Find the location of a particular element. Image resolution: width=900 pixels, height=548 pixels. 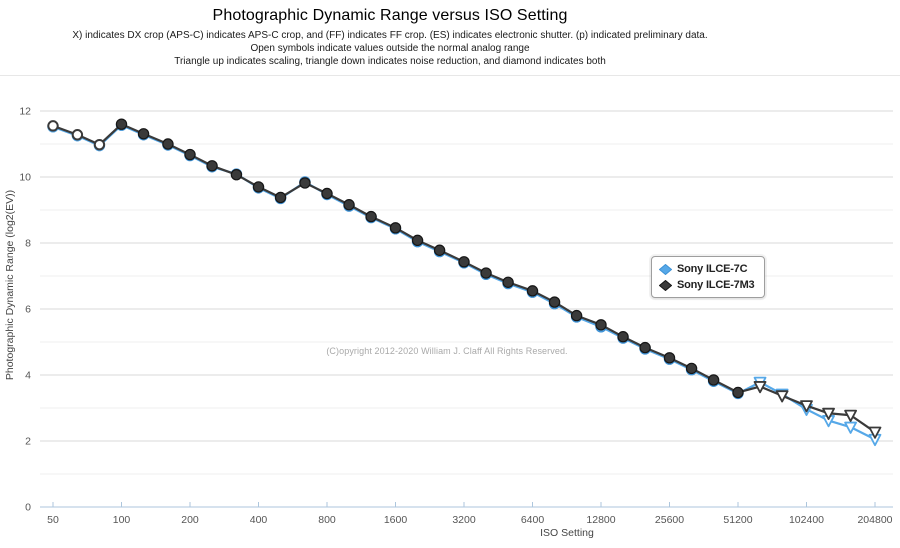

x-tick-label: 51200 is located at coordinates (737, 520).